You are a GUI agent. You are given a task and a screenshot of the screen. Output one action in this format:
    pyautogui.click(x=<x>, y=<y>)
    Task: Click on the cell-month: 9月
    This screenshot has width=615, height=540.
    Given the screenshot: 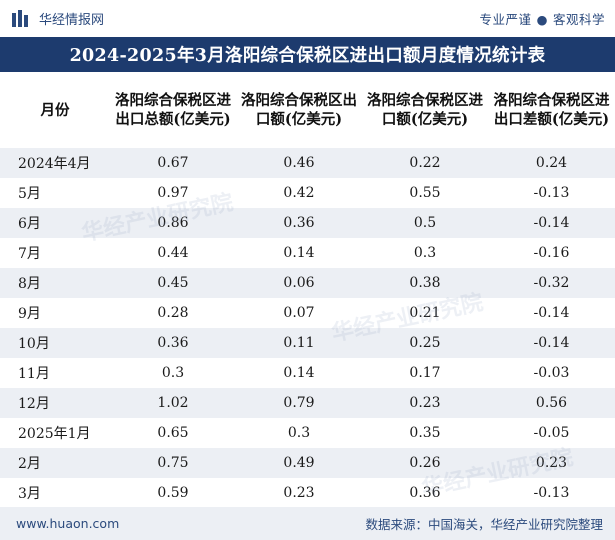 What is the action you would take?
    pyautogui.click(x=29, y=314)
    